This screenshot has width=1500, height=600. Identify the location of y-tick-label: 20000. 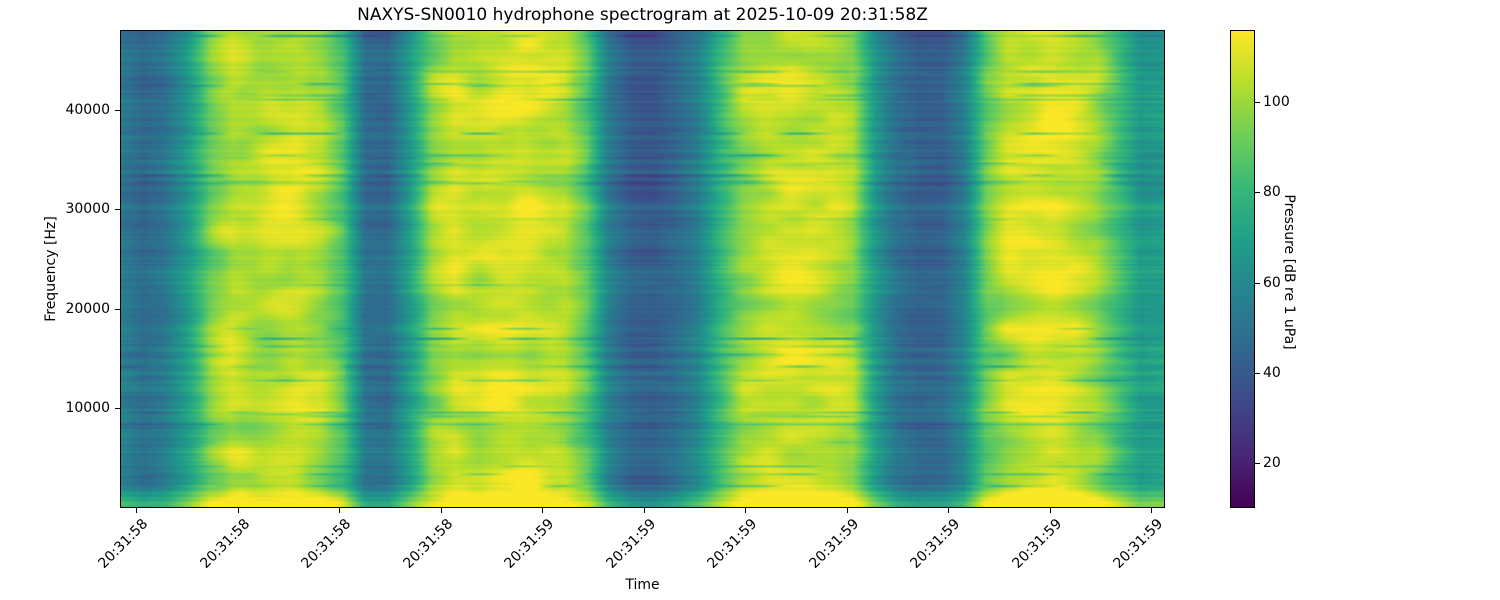
(87, 308).